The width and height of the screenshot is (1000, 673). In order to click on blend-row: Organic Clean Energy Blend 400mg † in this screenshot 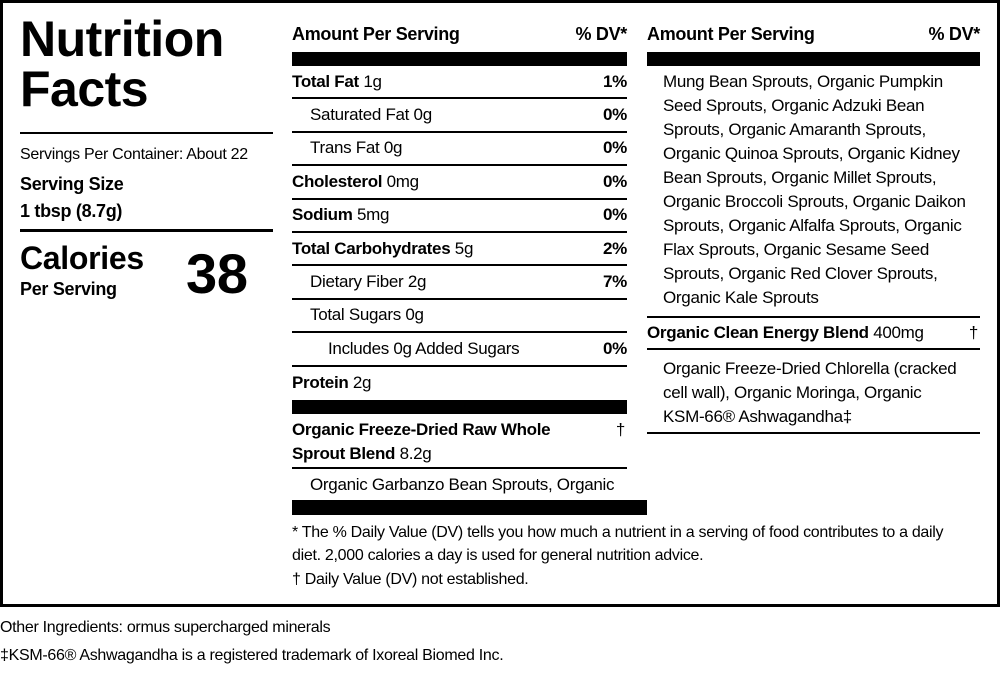, I will do `click(813, 334)`.